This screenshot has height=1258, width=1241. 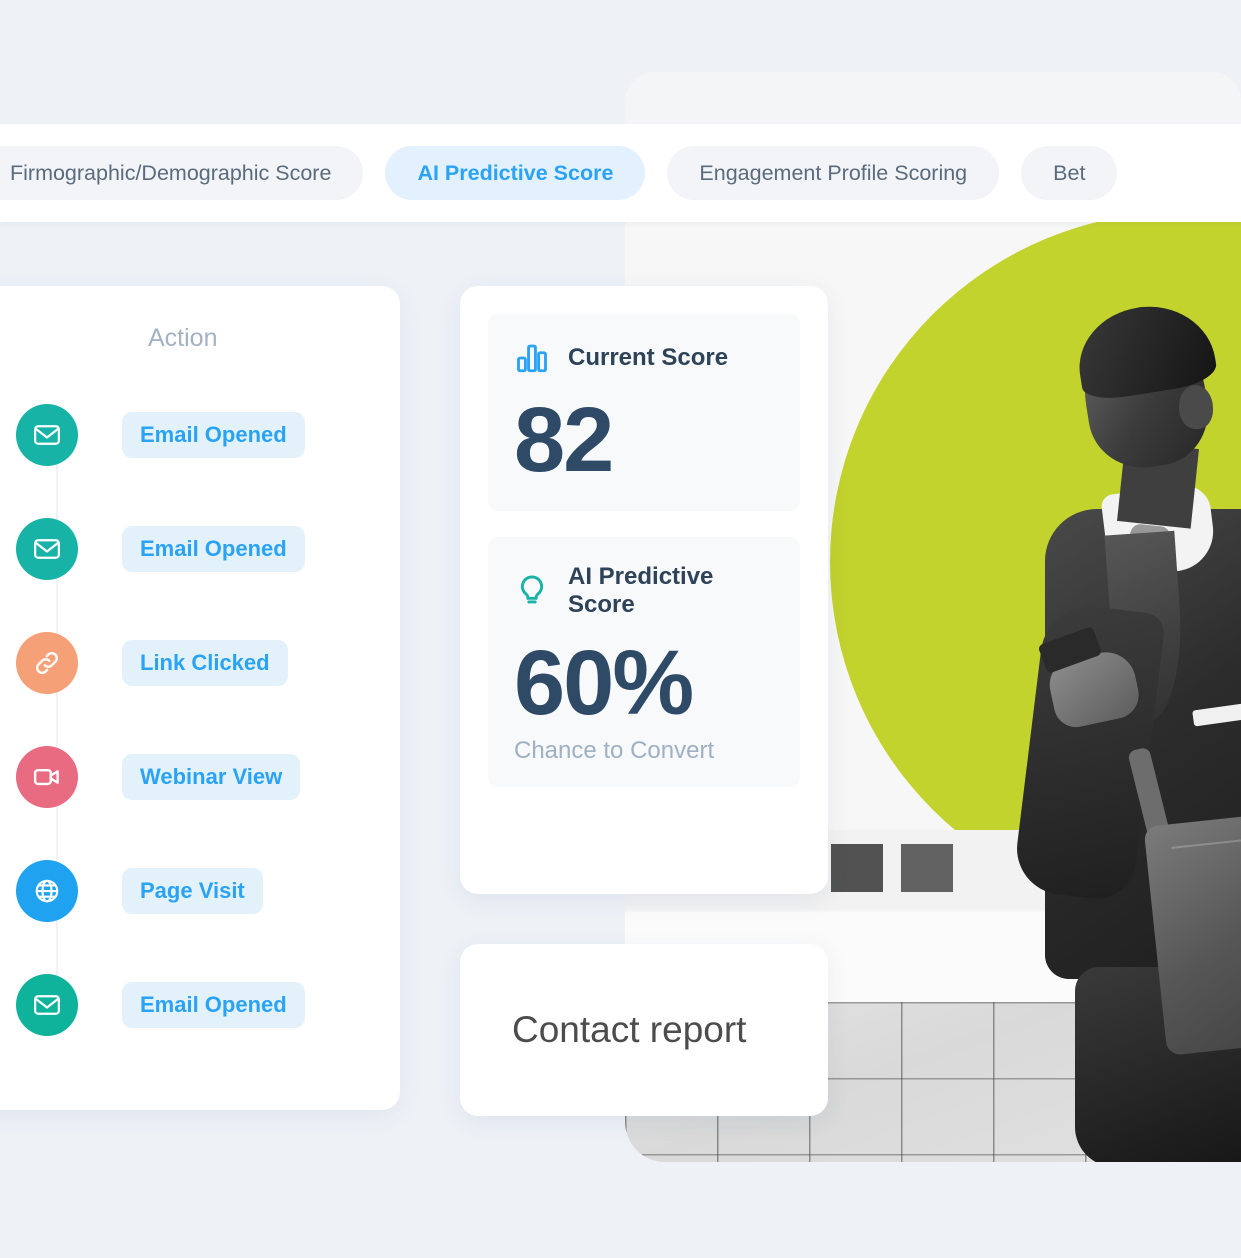 I want to click on action-column-header: Action, so click(x=183, y=338).